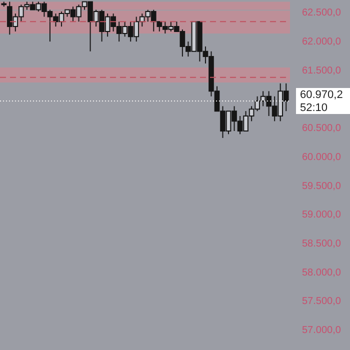 The image size is (350, 350). I want to click on y-tick-label: 59.500,0, so click(322, 186).